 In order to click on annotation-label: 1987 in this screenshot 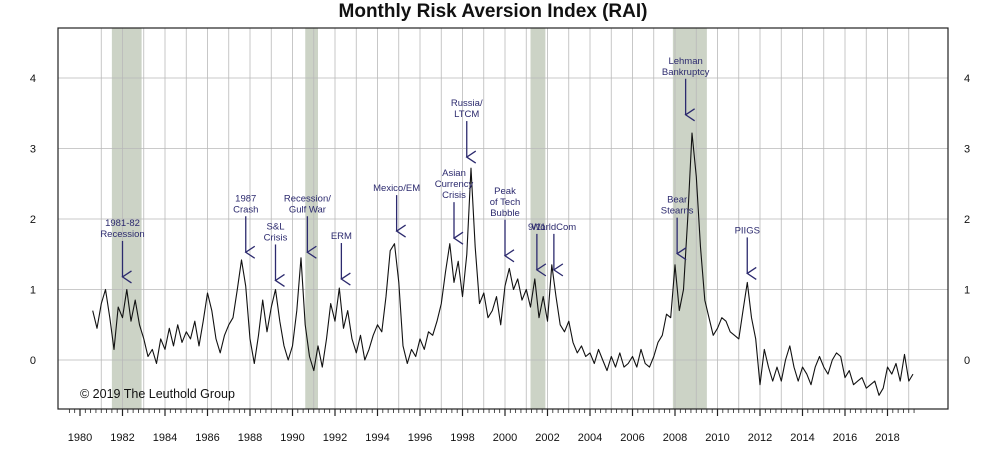, I will do `click(245, 198)`.